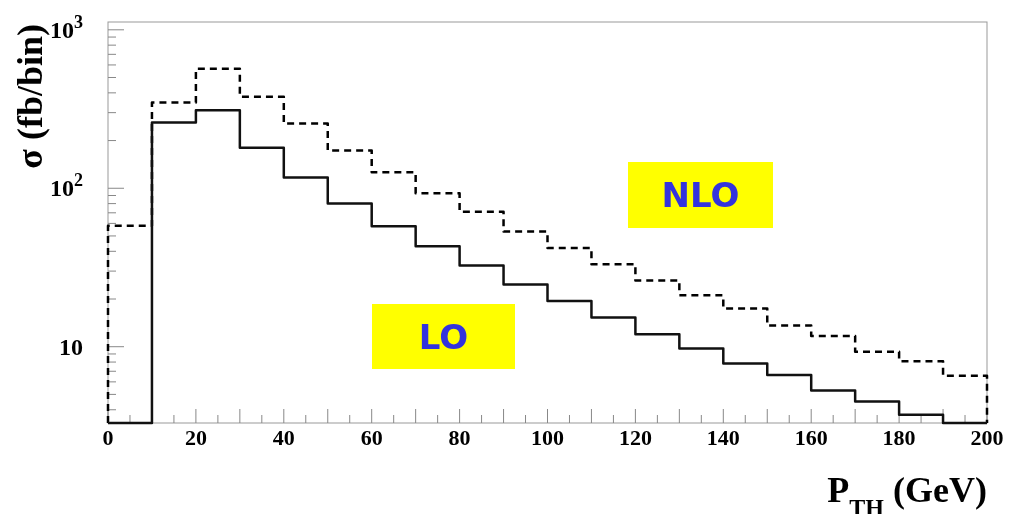 The height and width of the screenshot is (514, 1012). Describe the element at coordinates (899, 437) in the screenshot. I see `x-tick-label: 180` at that location.